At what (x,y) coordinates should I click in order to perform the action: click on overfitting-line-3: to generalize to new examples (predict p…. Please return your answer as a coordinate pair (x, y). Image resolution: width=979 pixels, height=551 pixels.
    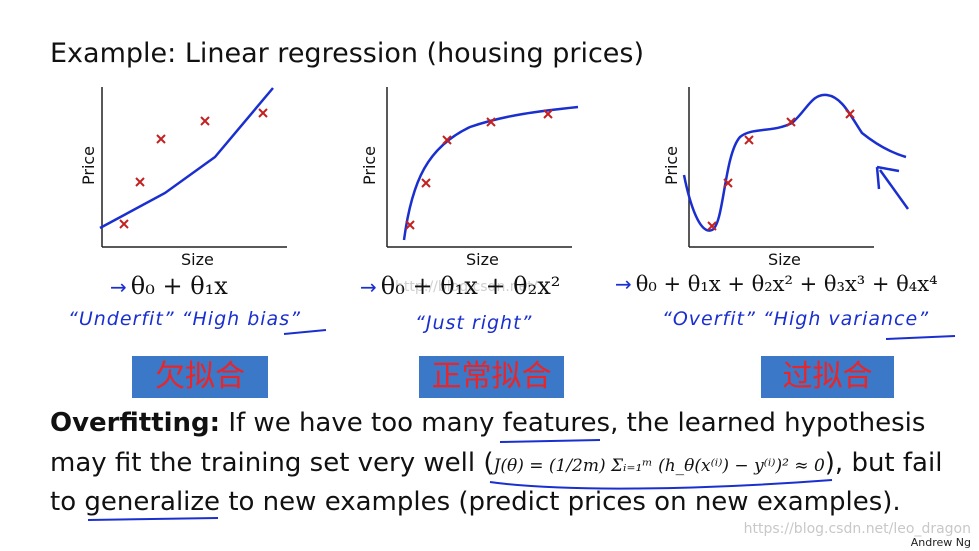
    Looking at the image, I should click on (475, 502).